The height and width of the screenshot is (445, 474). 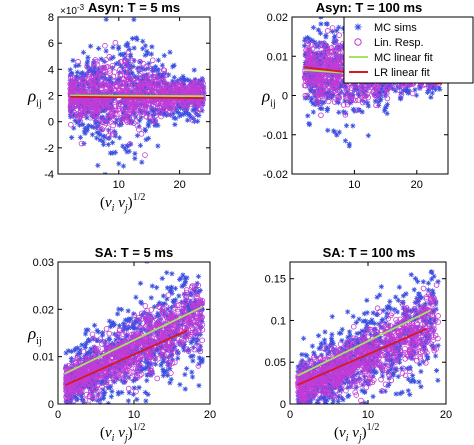 What do you see at coordinates (51, 70) in the screenshot?
I see `y-tick-label: 4` at bounding box center [51, 70].